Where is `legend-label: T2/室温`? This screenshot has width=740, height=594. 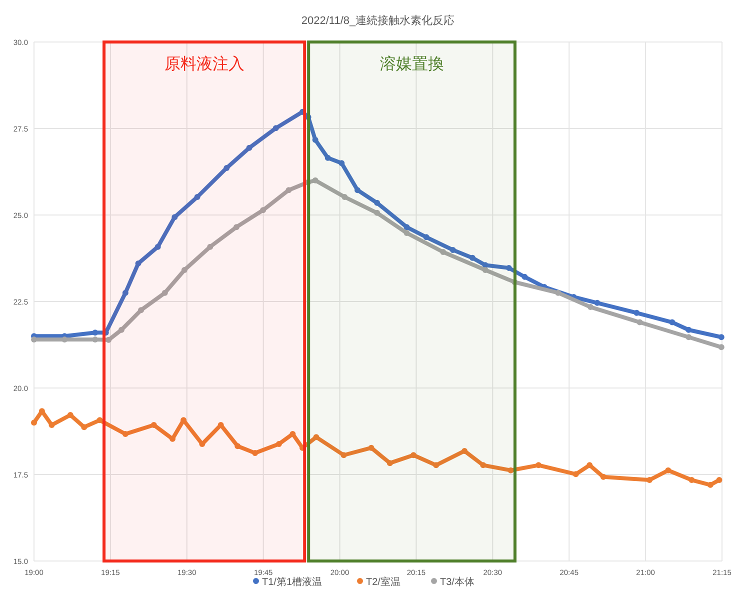
legend-label: T2/室温 is located at coordinates (383, 582).